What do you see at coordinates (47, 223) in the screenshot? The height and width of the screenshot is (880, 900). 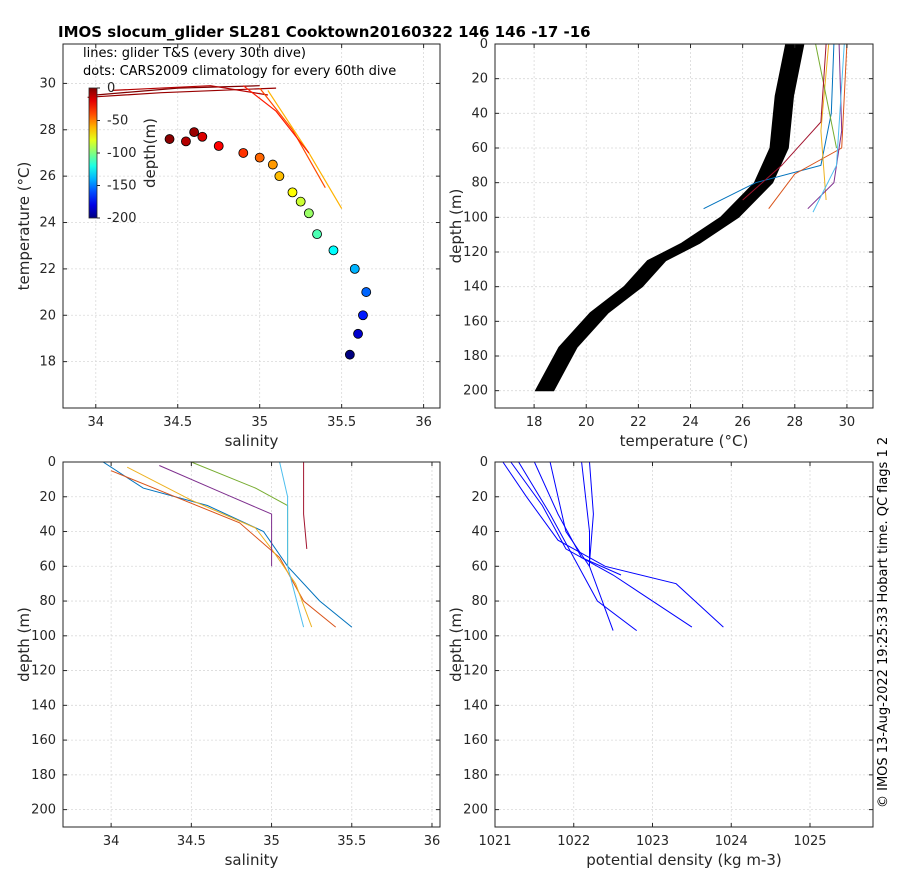 I see `y-tick-label: 24` at bounding box center [47, 223].